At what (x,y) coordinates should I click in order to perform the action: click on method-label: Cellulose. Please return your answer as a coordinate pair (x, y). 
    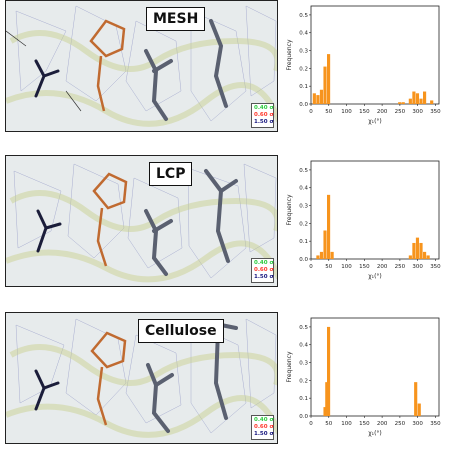
    Looking at the image, I should click on (181, 331).